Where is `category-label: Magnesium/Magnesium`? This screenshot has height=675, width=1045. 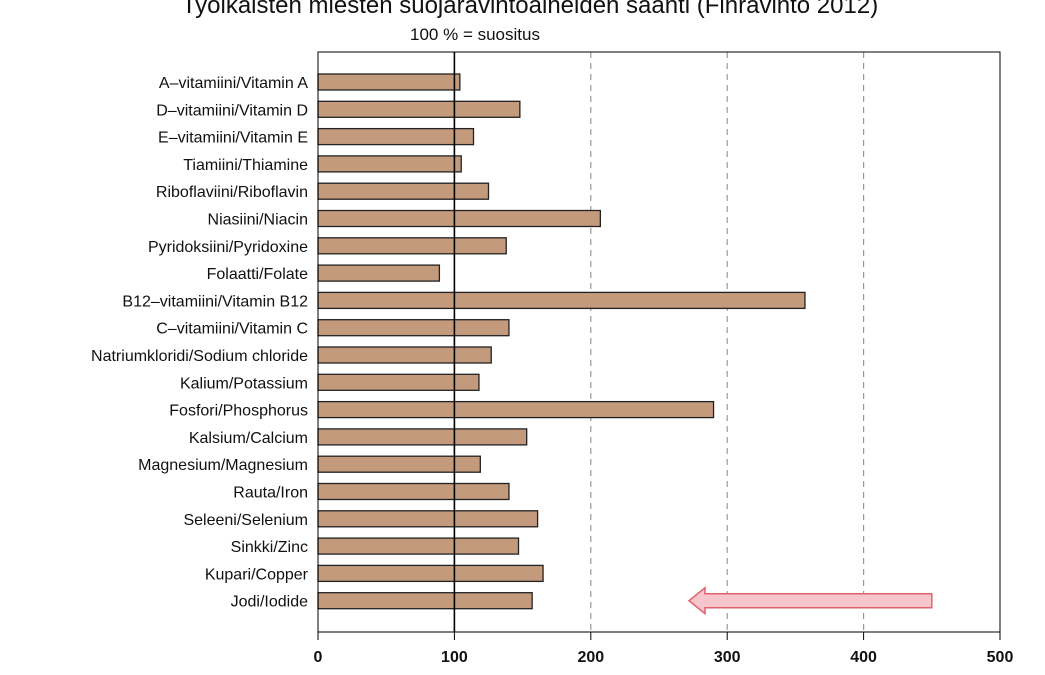
category-label: Magnesium/Magnesium is located at coordinates (223, 465).